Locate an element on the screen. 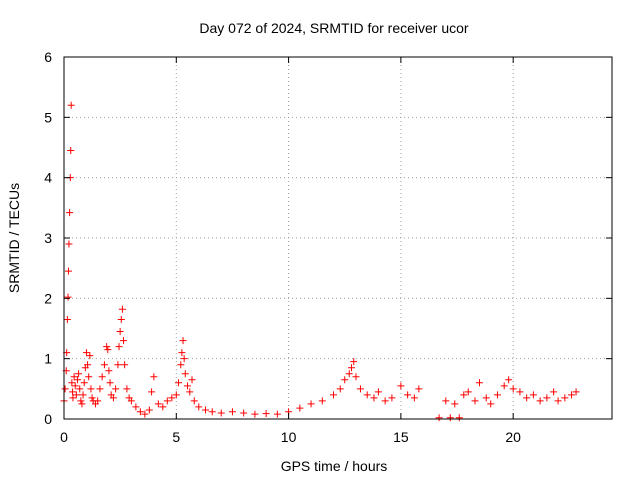 Image resolution: width=640 pixels, height=480 pixels. y-tick-label: 3 is located at coordinates (48, 238).